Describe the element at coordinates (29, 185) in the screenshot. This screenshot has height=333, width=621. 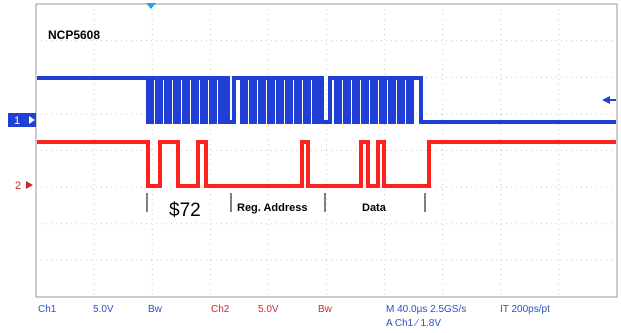
I see `ch2-offset-arrow-icon` at that location.